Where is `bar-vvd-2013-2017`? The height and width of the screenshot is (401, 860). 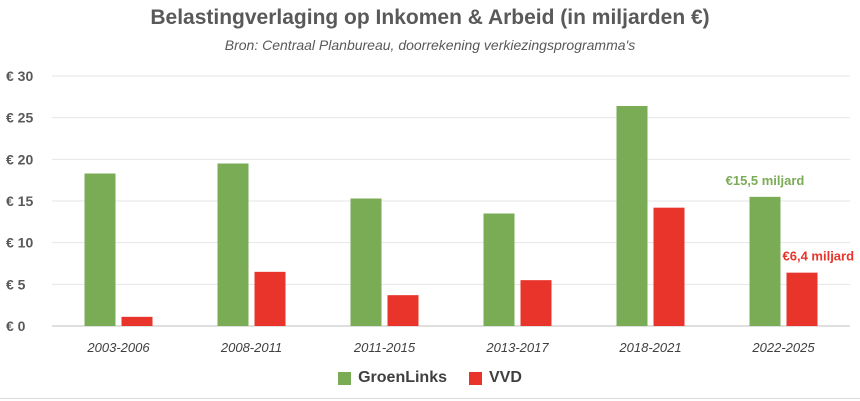 bar-vvd-2013-2017 is located at coordinates (536, 303).